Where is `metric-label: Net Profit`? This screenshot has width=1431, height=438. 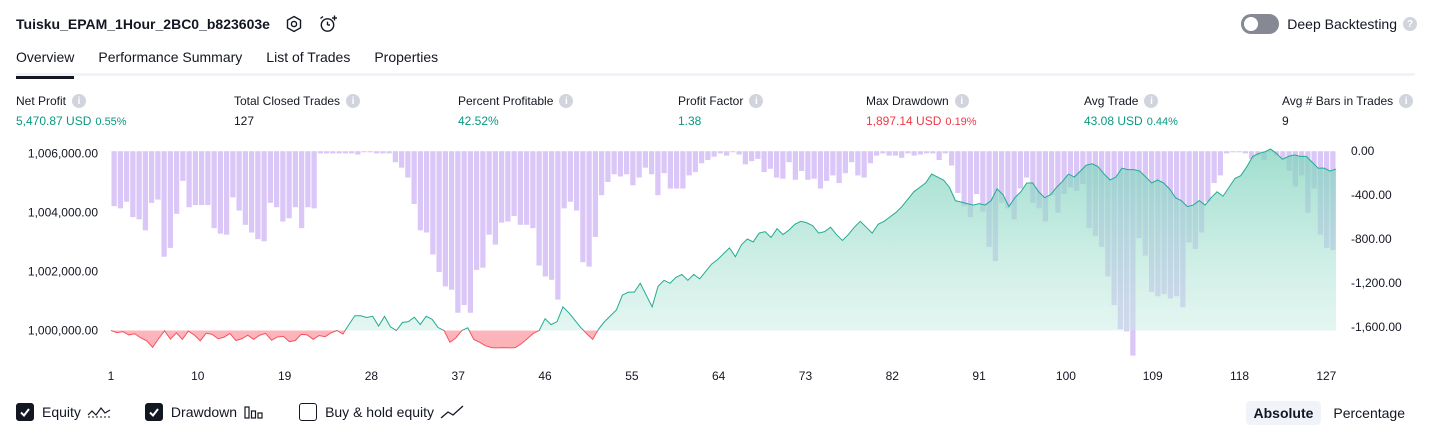 metric-label: Net Profit is located at coordinates (41, 101).